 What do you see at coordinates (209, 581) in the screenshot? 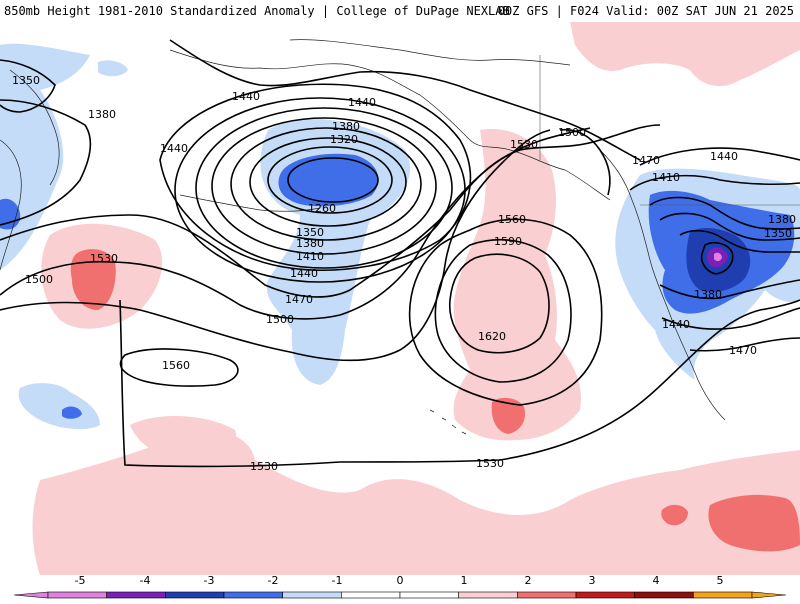
I see `colorbar-tick: -3` at bounding box center [209, 581].